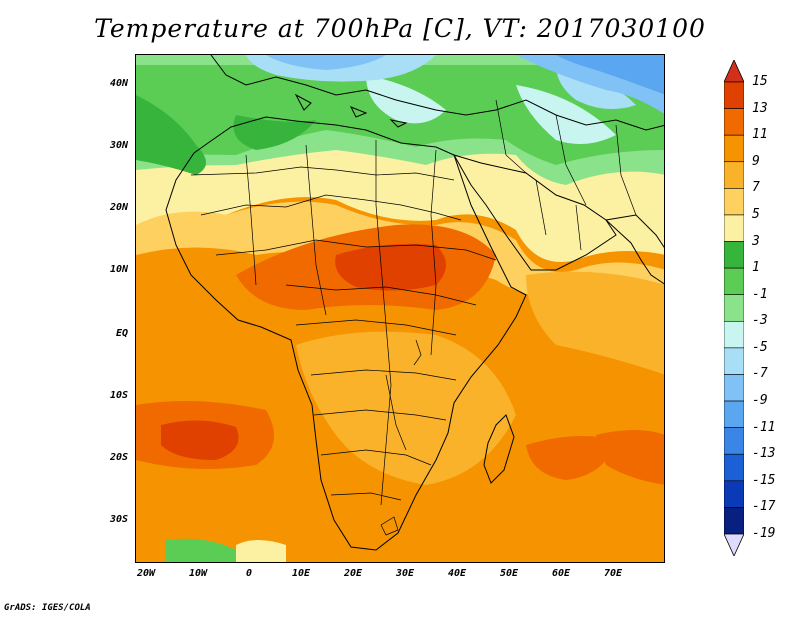 The image size is (800, 618). What do you see at coordinates (118, 395) in the screenshot?
I see `lat-label-10s: 10S` at bounding box center [118, 395].